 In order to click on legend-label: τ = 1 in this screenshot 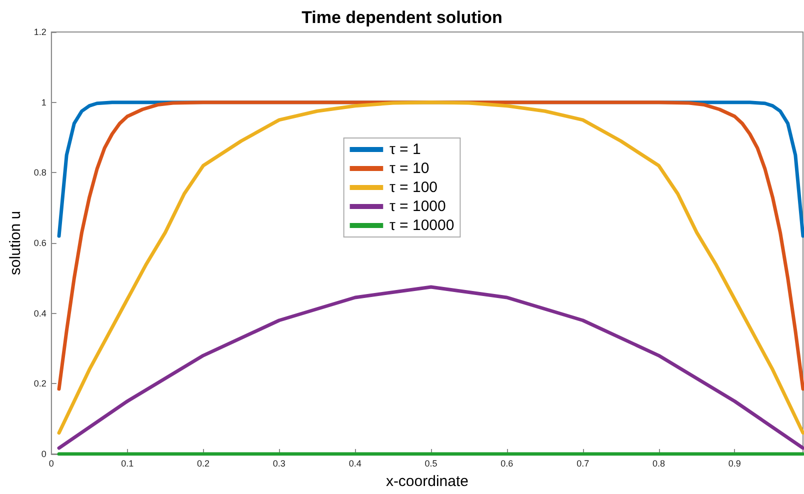, I will do `click(405, 149)`.